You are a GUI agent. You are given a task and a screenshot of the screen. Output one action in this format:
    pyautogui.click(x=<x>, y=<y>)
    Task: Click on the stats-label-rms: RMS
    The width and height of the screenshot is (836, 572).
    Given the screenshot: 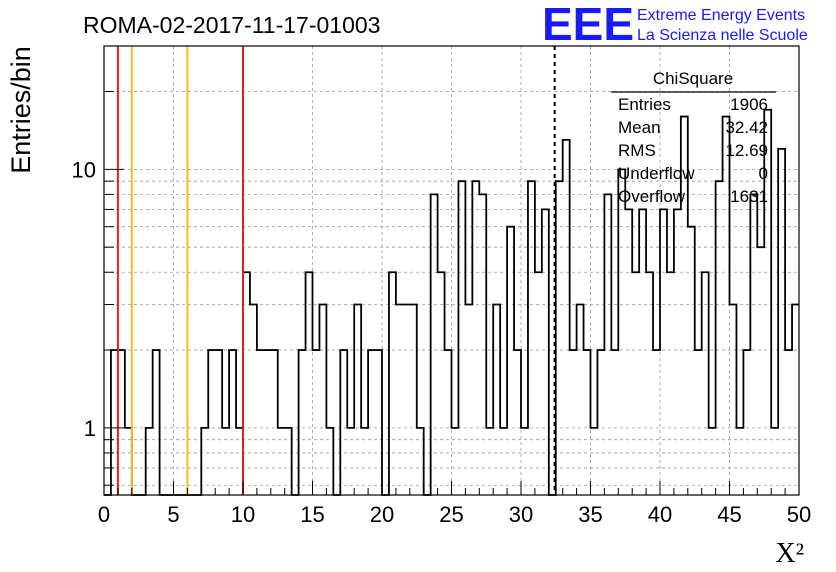 What is the action you would take?
    pyautogui.click(x=637, y=150)
    